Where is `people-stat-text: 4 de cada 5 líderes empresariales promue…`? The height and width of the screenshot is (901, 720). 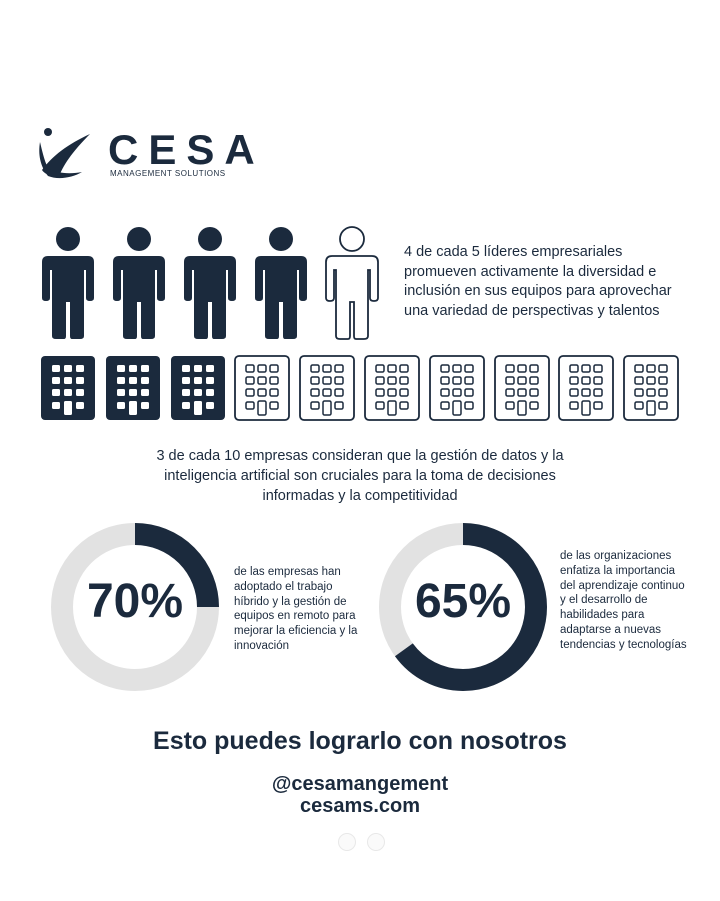
people-stat-text: 4 de cada 5 líderes empresariales promue… is located at coordinates (538, 281).